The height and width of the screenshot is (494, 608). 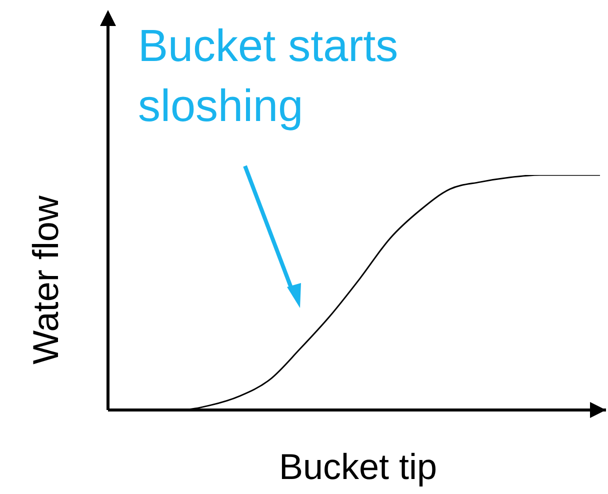 I want to click on text: Bucket starts sloshing, so click(x=269, y=76).